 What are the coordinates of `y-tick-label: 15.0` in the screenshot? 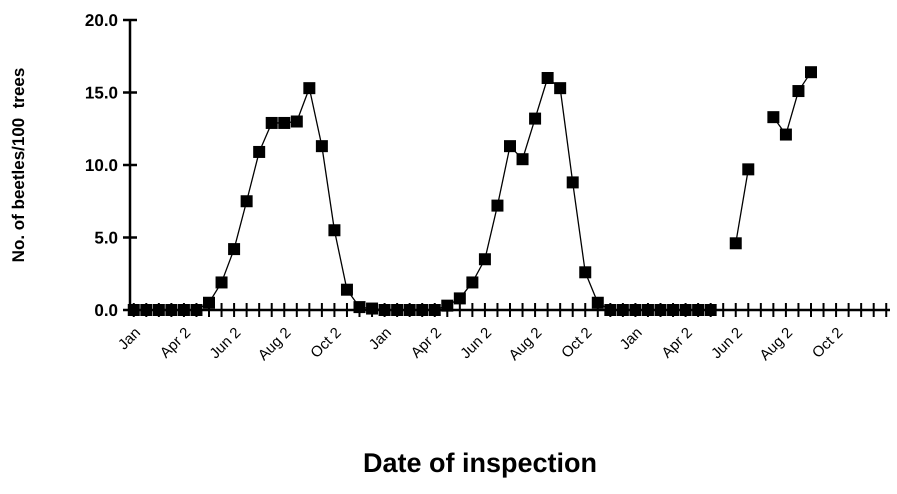 It's located at (101, 92).